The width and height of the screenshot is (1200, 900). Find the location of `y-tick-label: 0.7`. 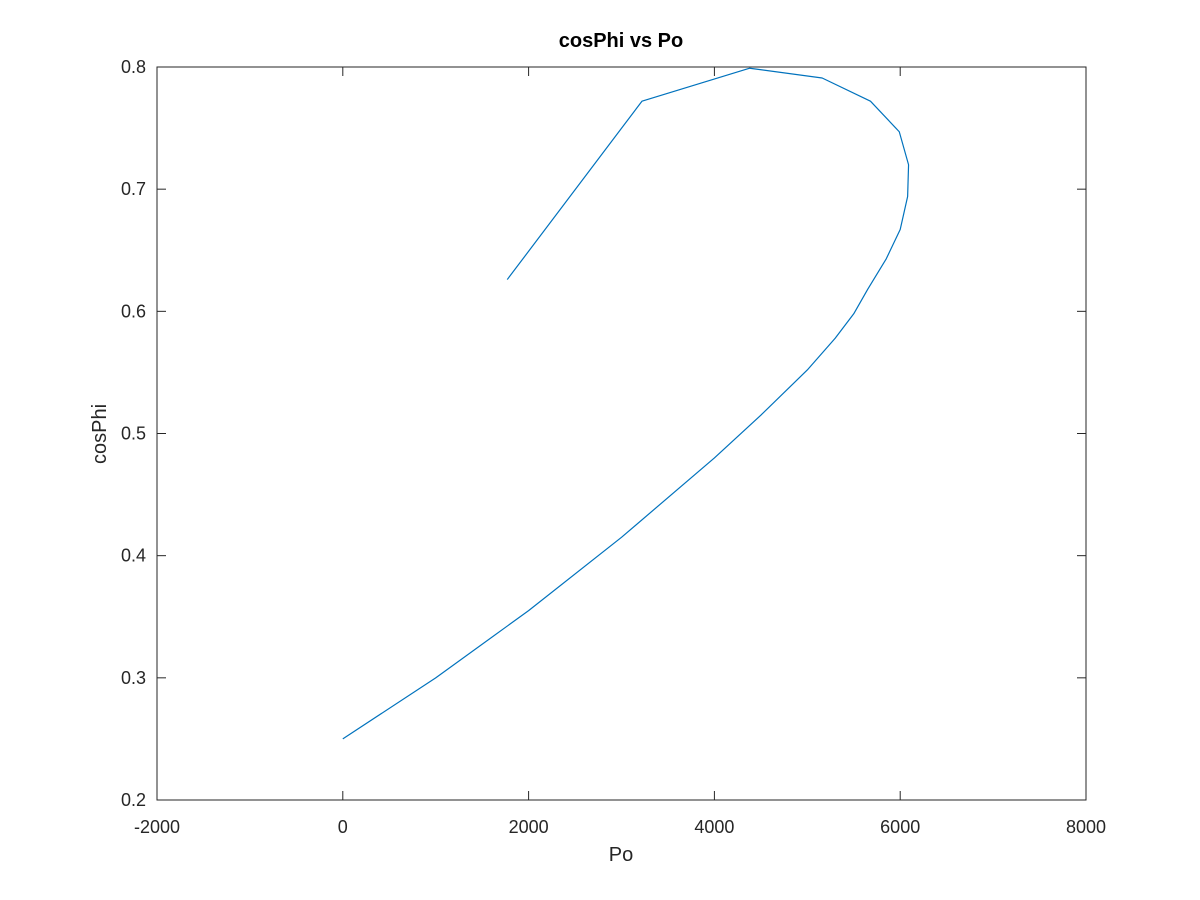

y-tick-label: 0.7 is located at coordinates (133, 189).